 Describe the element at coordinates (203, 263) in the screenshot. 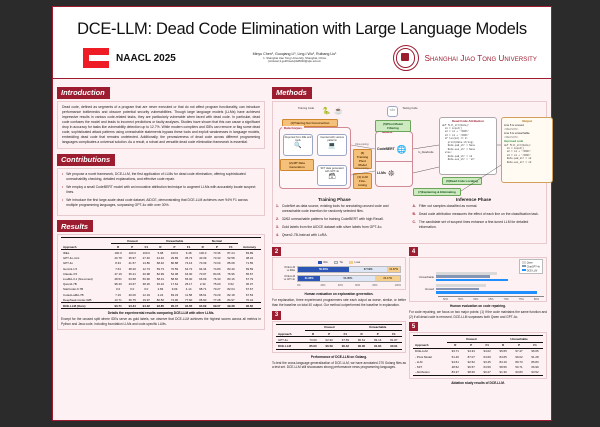

I see `table-cell: 70.39` at that location.